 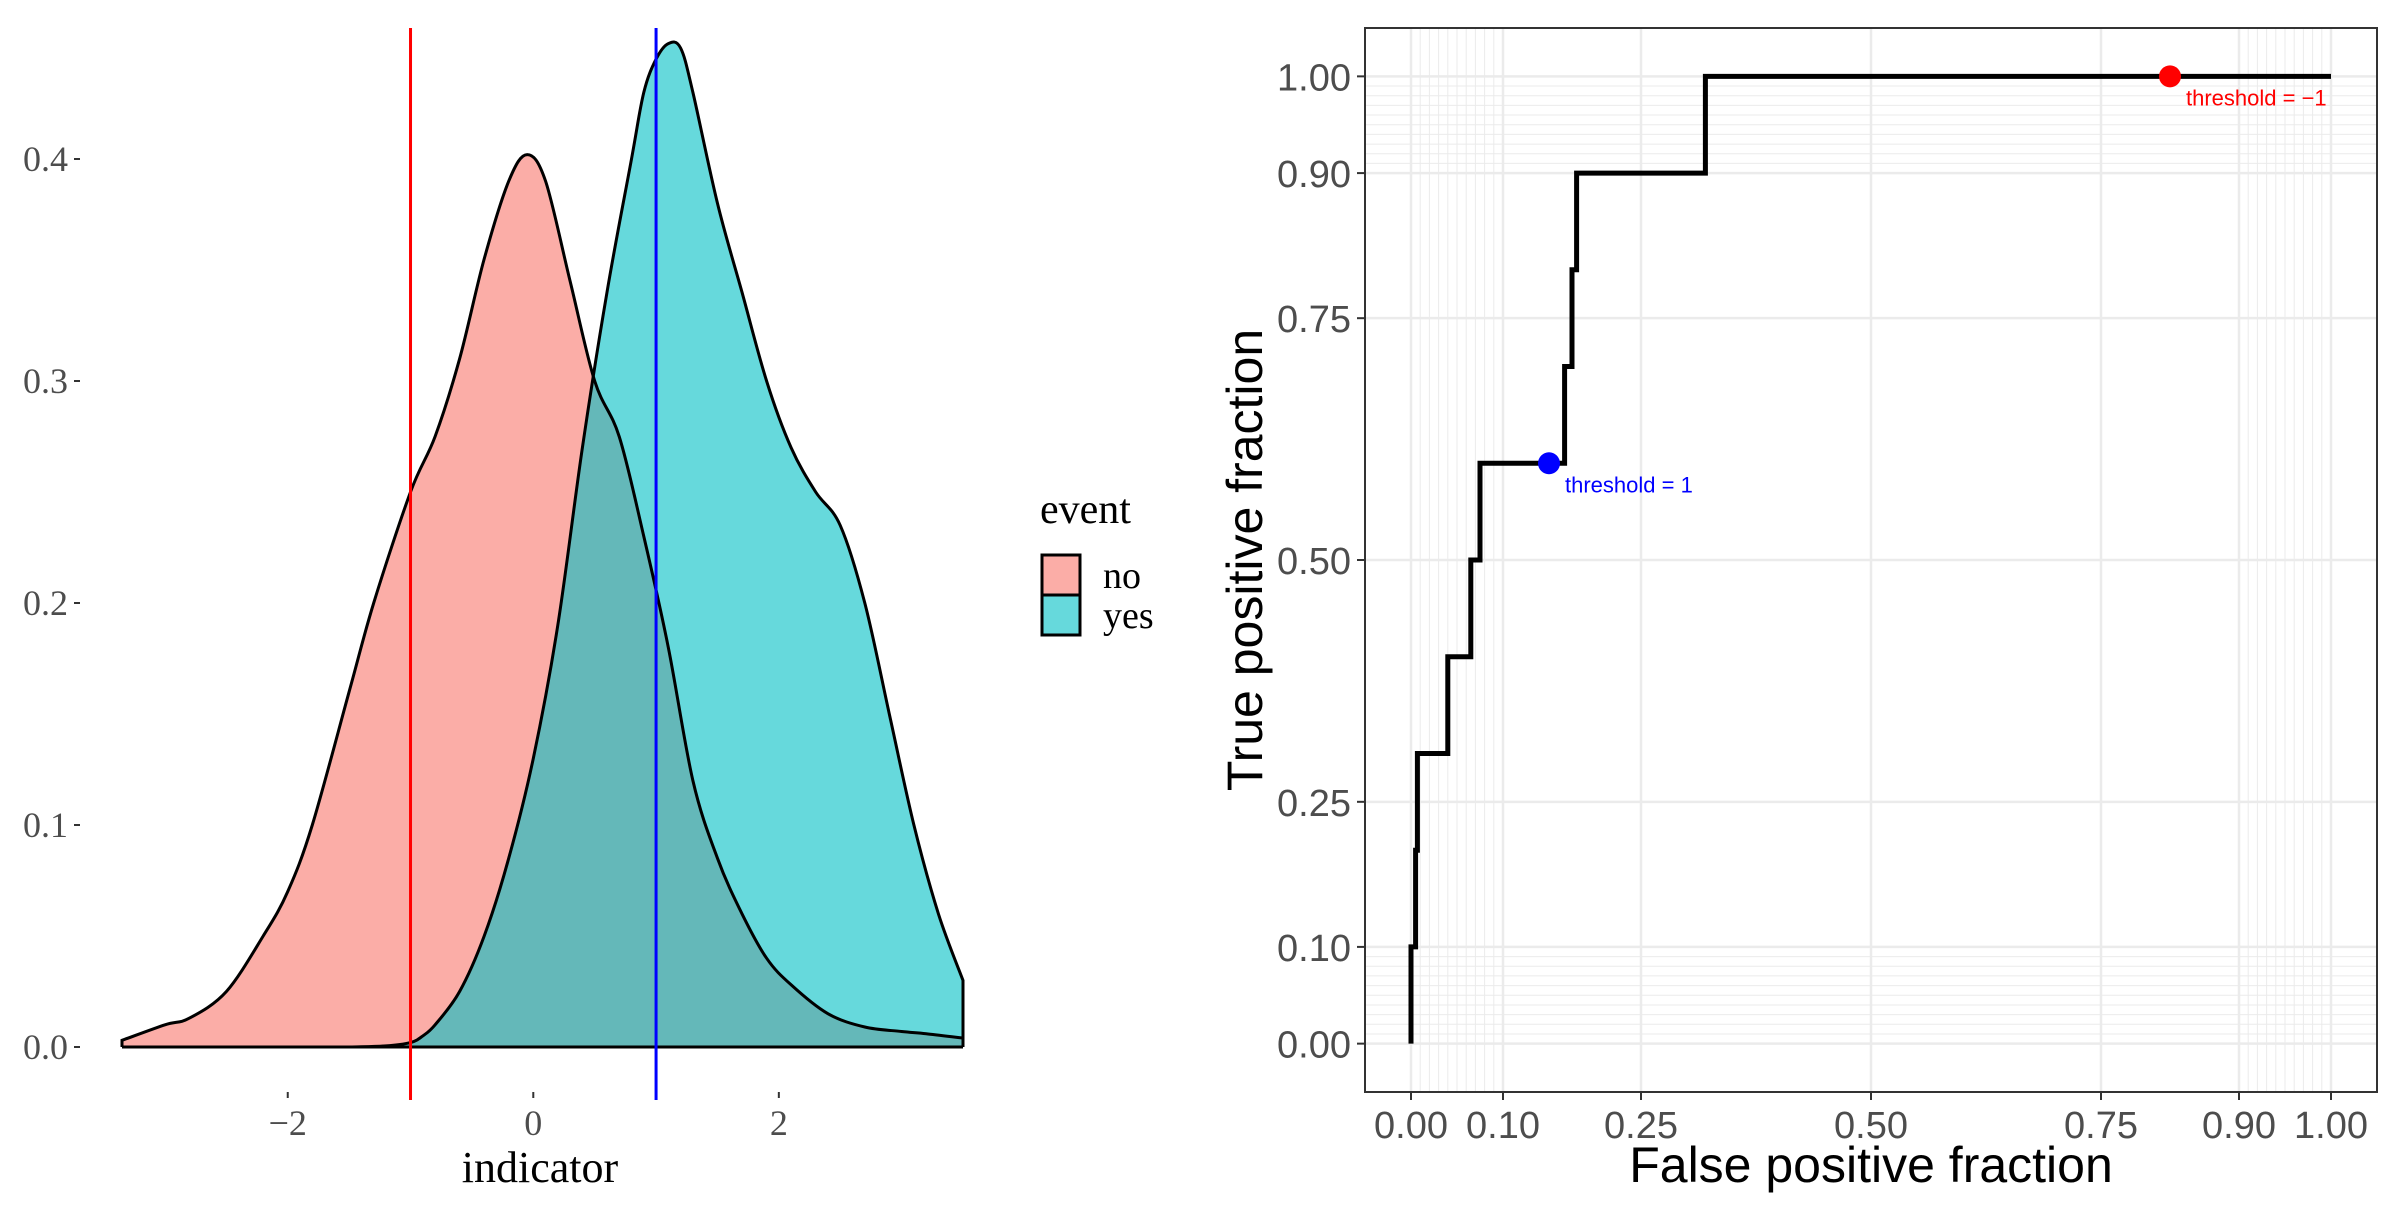 I want to click on roc-x-axis-label: False positive fraction, so click(x=1871, y=1165).